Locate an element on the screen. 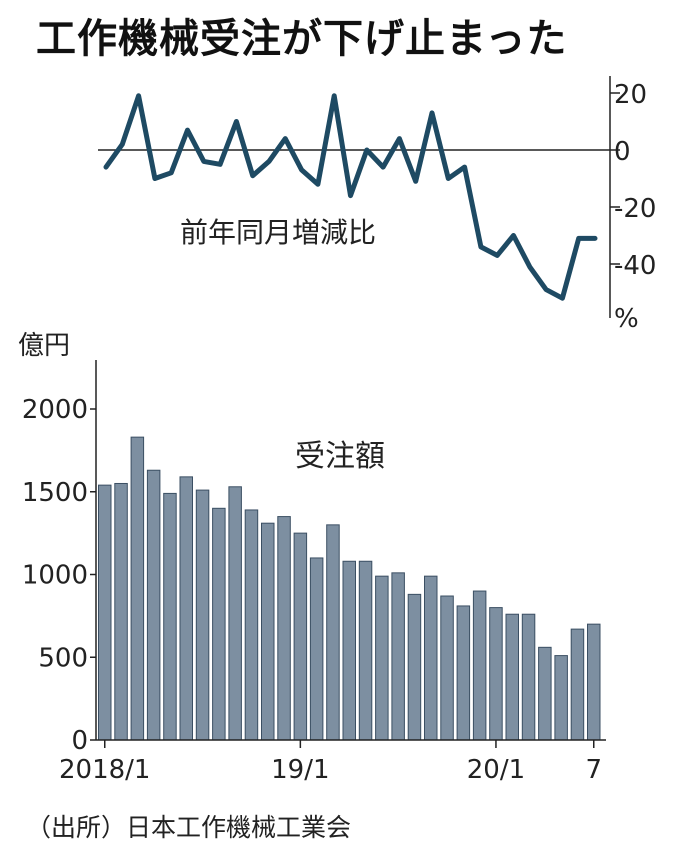  line-series-label: 前年同月増減比 is located at coordinates (278, 232).